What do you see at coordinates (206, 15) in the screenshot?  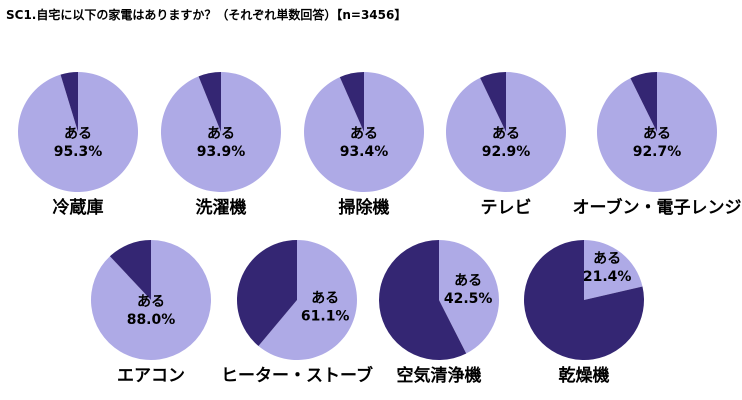 I see `chart-title: SC1.自宅に以下の家電はありますか？（それぞれ単数回答）【n=3456】` at bounding box center [206, 15].